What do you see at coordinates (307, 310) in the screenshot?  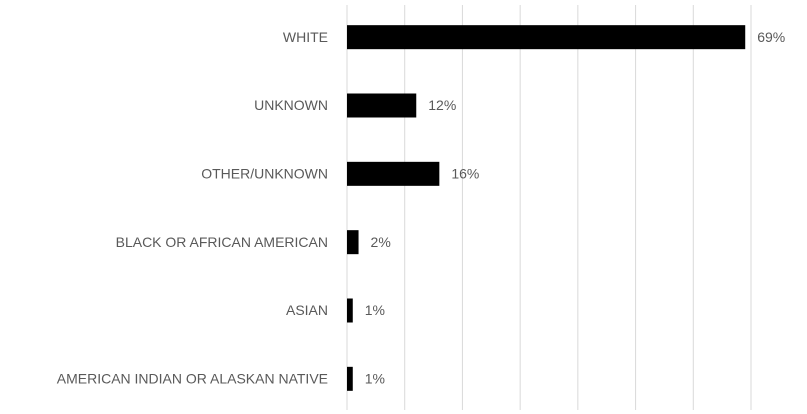 I see `y-tick-label: ASIAN` at bounding box center [307, 310].